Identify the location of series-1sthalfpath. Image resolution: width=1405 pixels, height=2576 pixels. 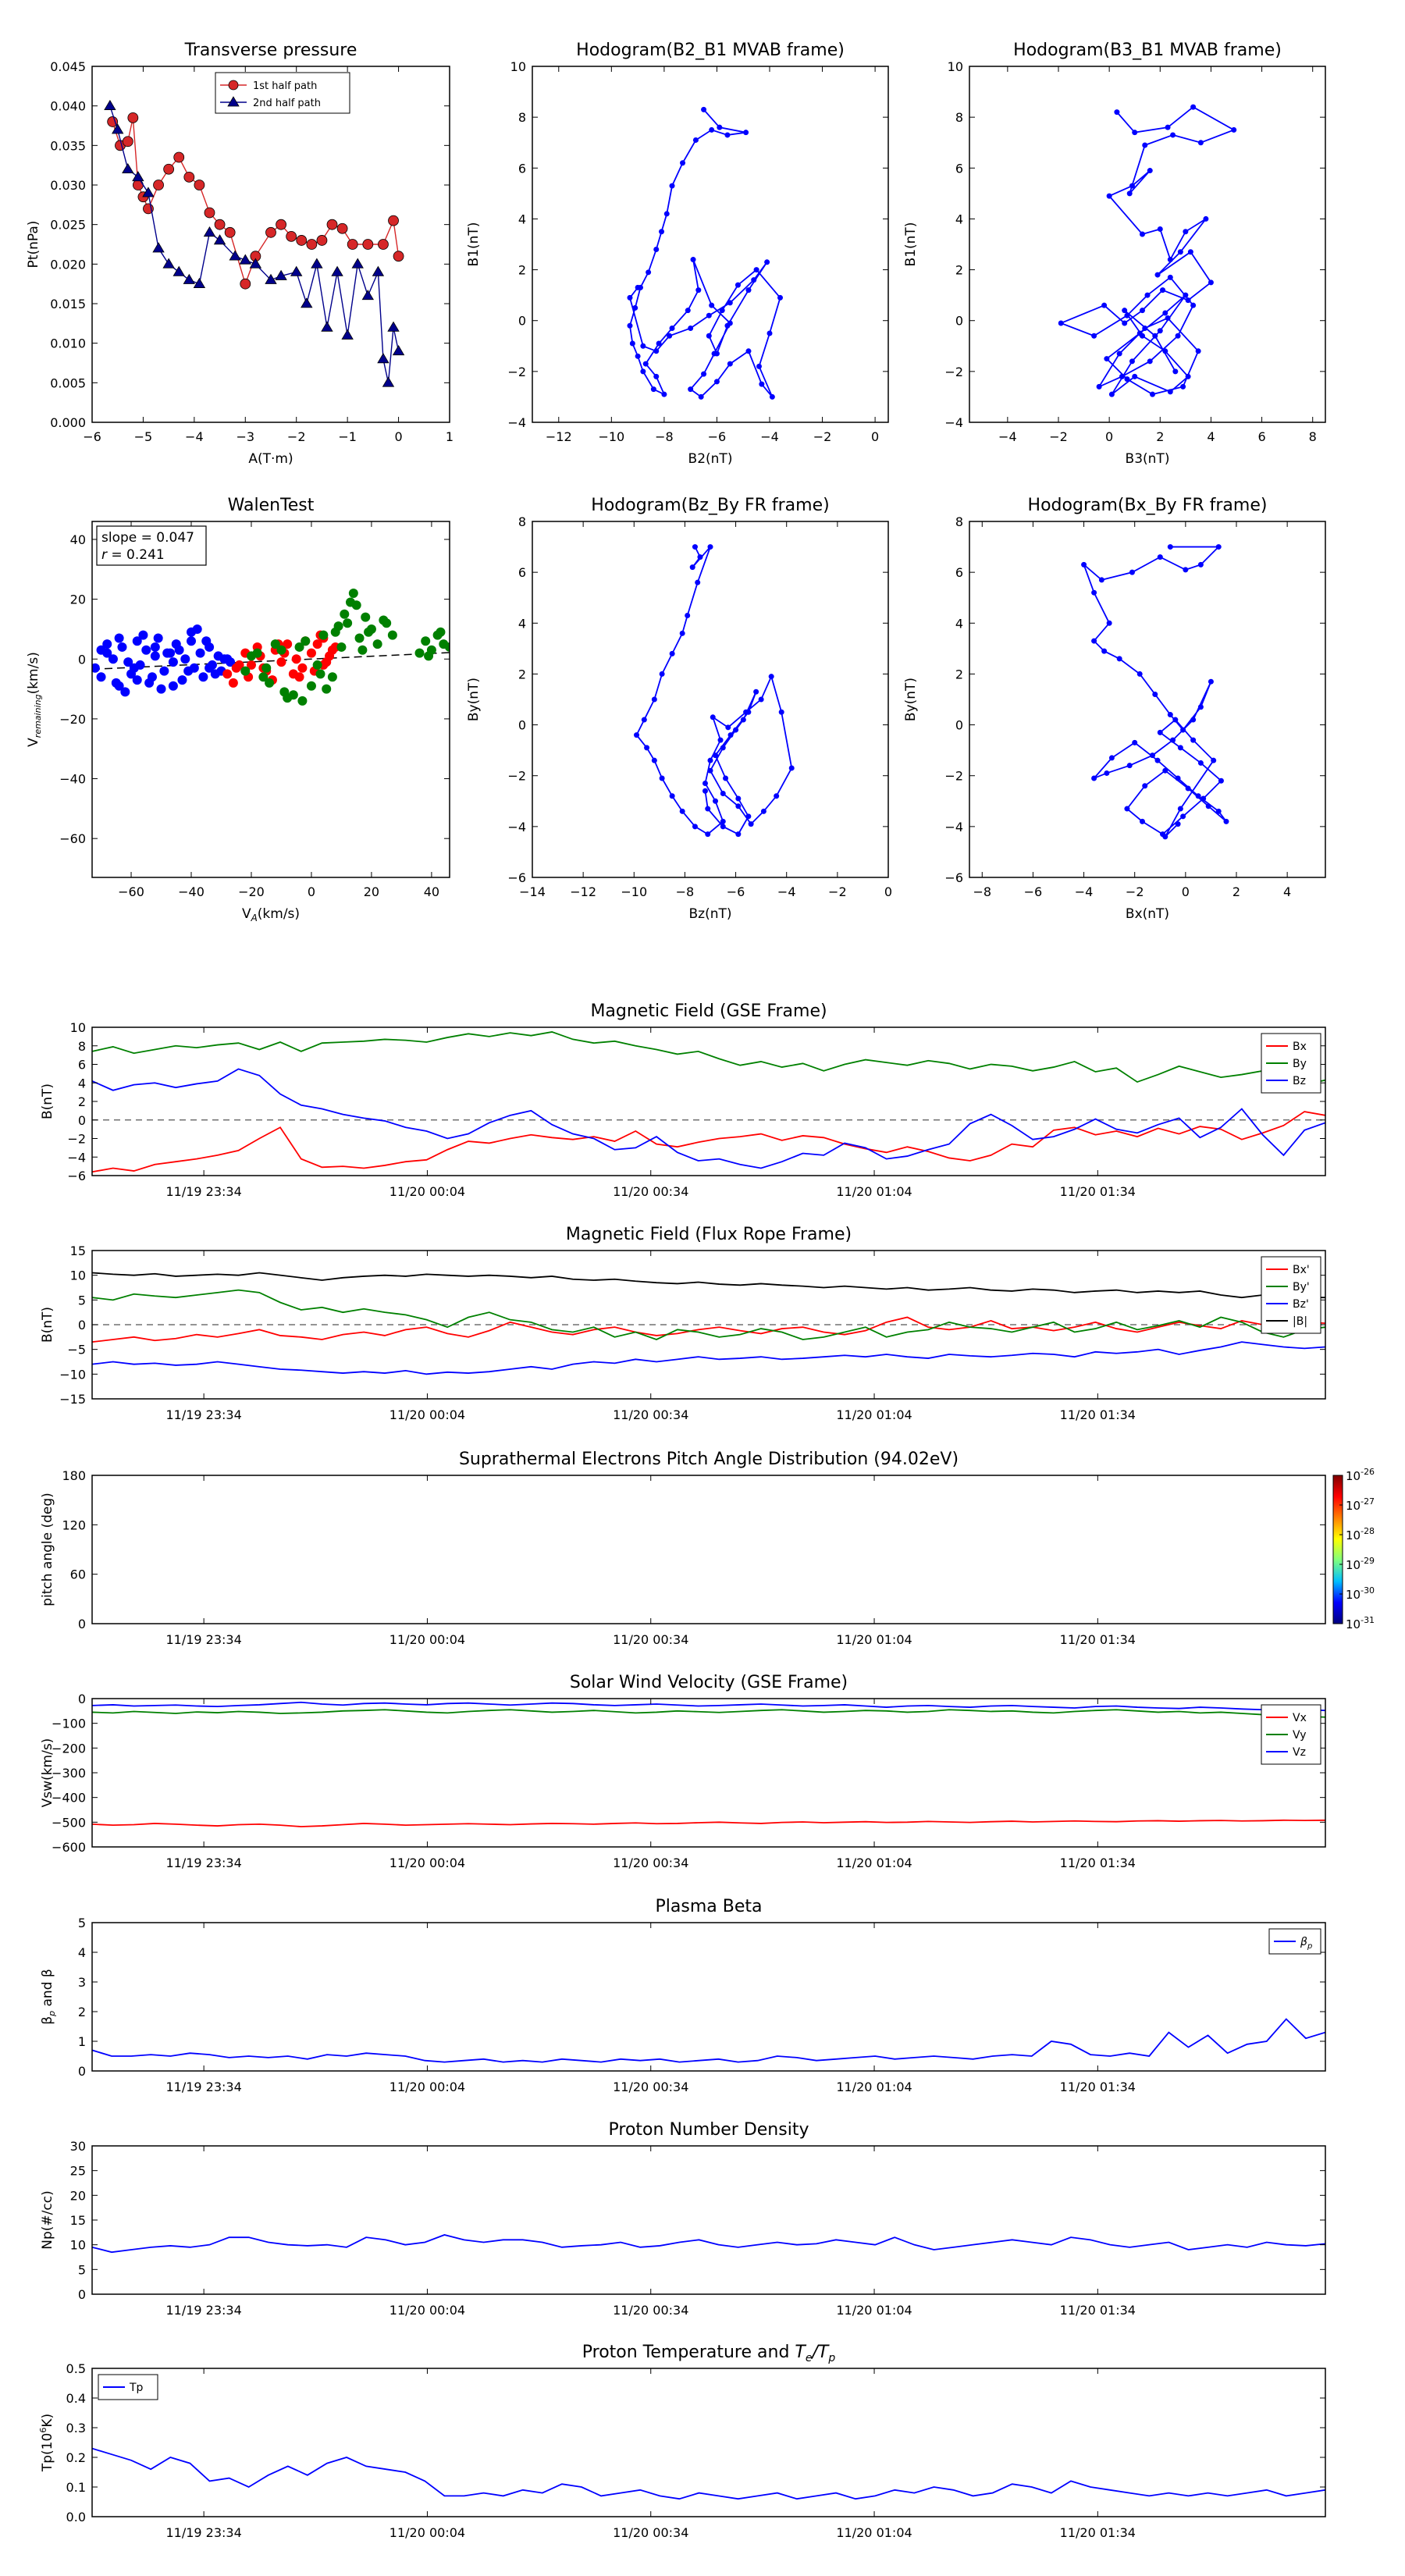
(256, 201).